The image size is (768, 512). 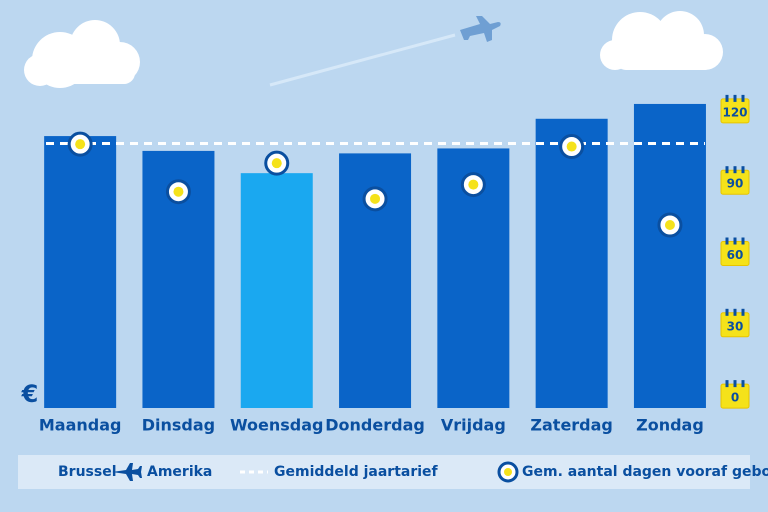 I want to click on x-tick-label: Maandag, so click(x=80, y=425).